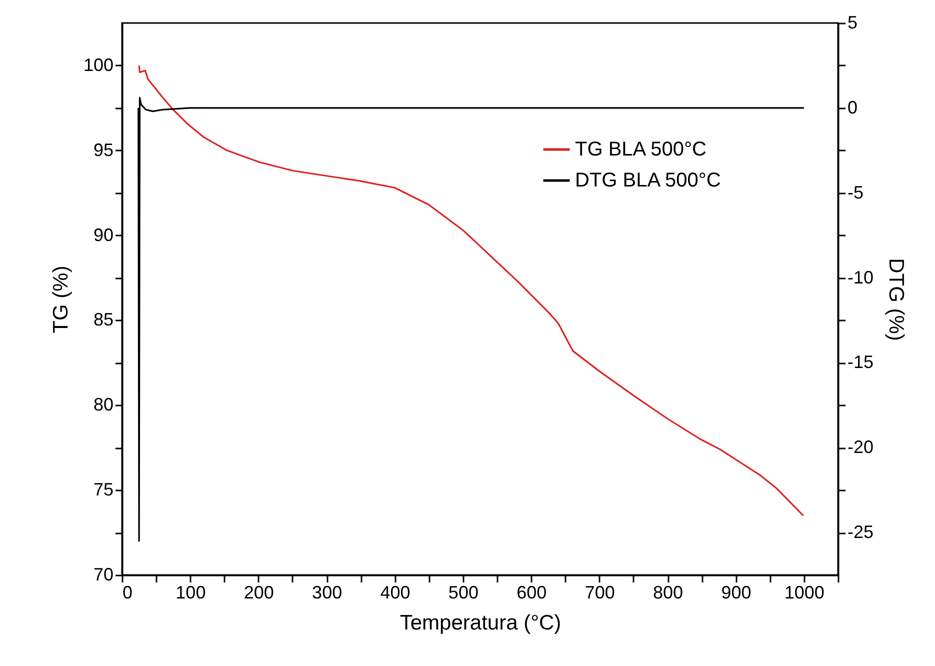 This screenshot has width=935, height=666. What do you see at coordinates (861, 362) in the screenshot?
I see `y2-tick-label: -15` at bounding box center [861, 362].